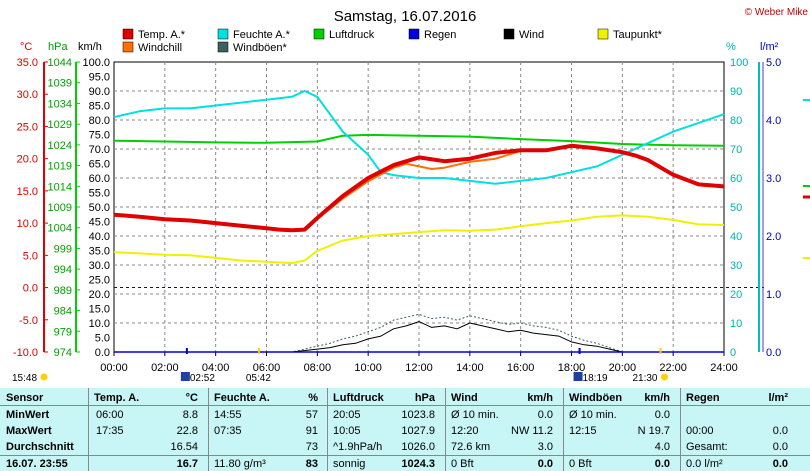 This screenshot has height=471, width=810. Describe the element at coordinates (703, 398) in the screenshot. I see `table-header: Regen` at that location.